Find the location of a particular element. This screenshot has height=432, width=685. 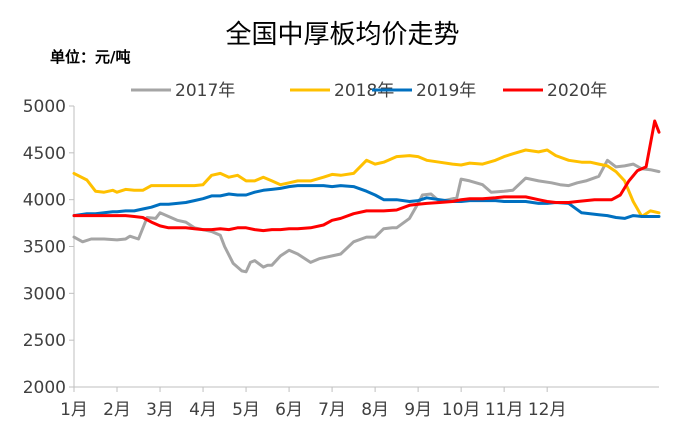

y-tick-label: 2500 is located at coordinates (44, 341).